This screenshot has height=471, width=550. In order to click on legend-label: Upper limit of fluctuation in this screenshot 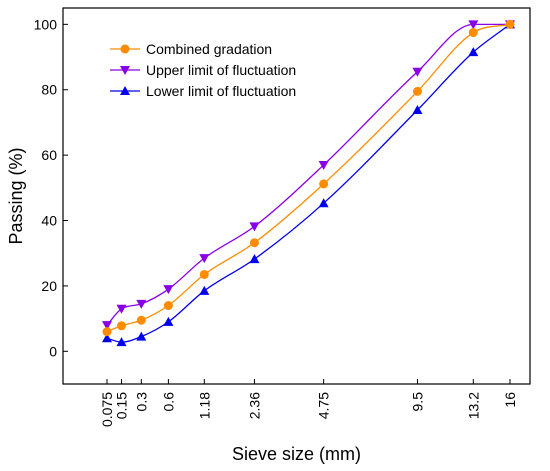, I will do `click(221, 70)`.